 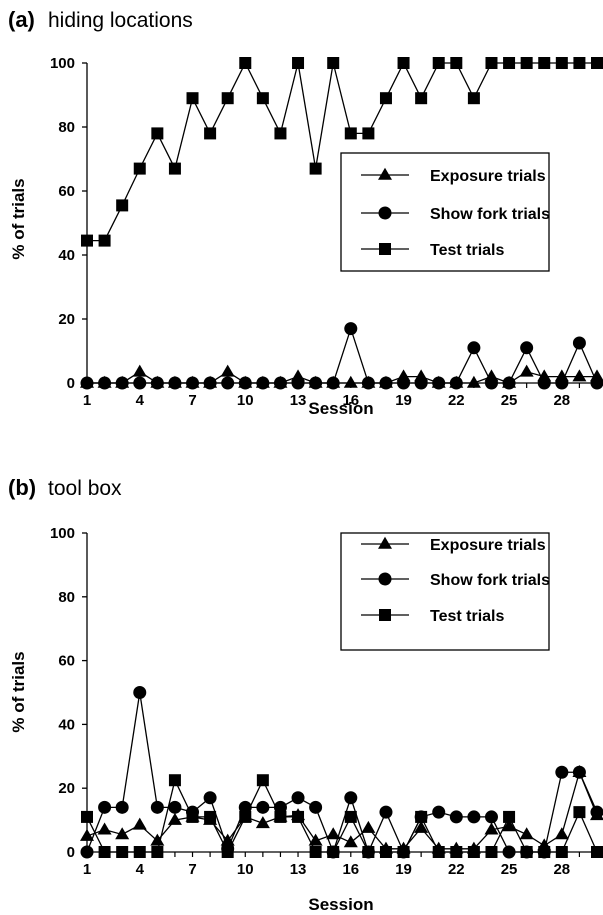 I want to click on panel-b-x-tick-label: 4, so click(x=140, y=869).